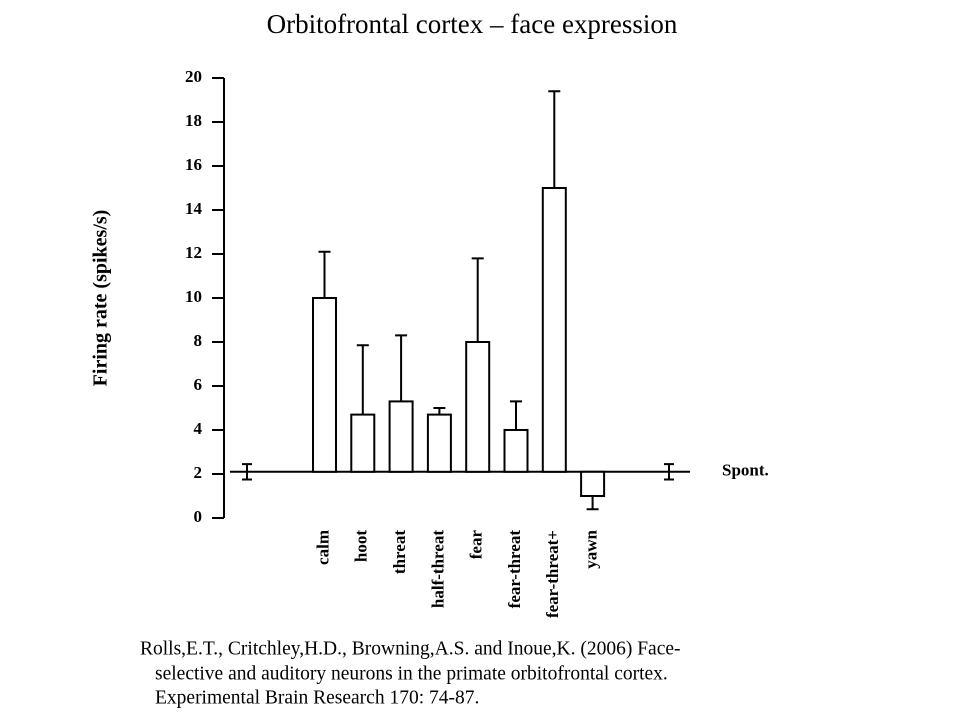  I want to click on y-axis-label: Firing rate (spikes/s), so click(101, 298).